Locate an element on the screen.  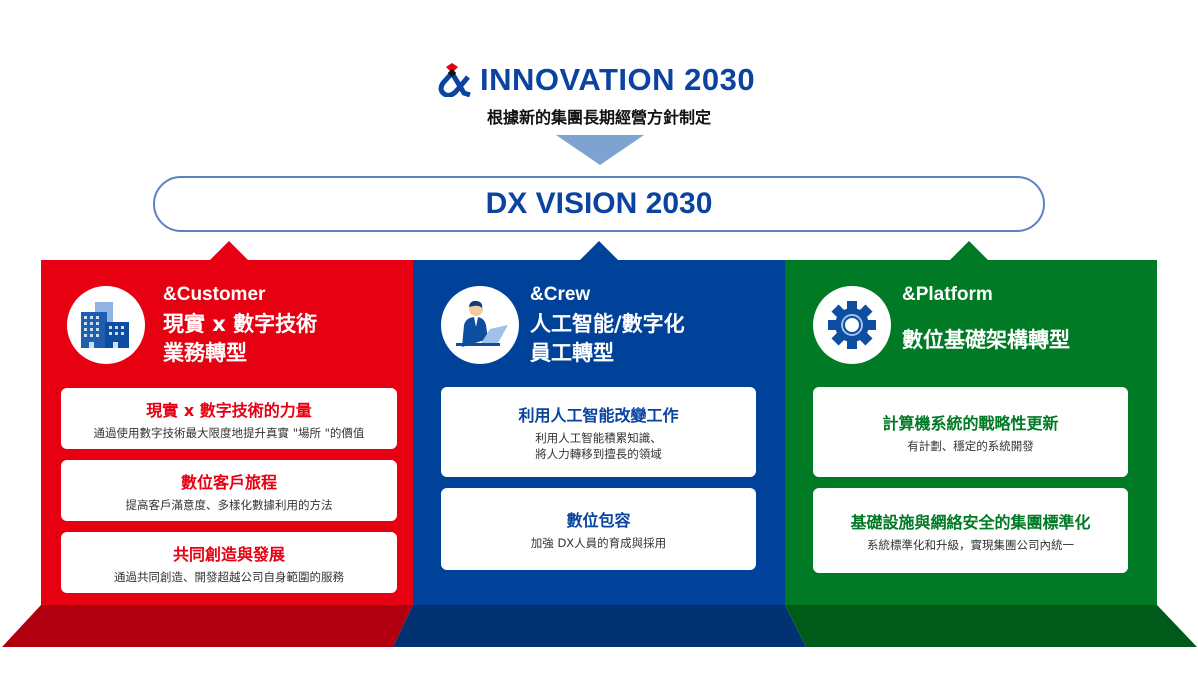
card: 利用人工智能改變工作 利用人工智能積累知識、 將人力轉移到擅長的領域 is located at coordinates (598, 432).